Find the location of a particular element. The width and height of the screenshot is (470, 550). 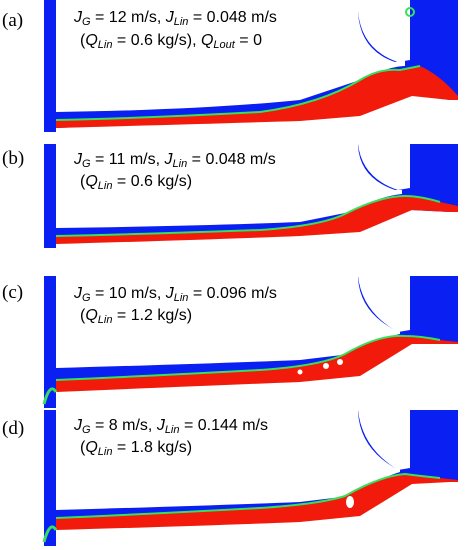

caption-line-1: JG = 8 m/s, JLin = 0.144 m/s is located at coordinates (171, 426).